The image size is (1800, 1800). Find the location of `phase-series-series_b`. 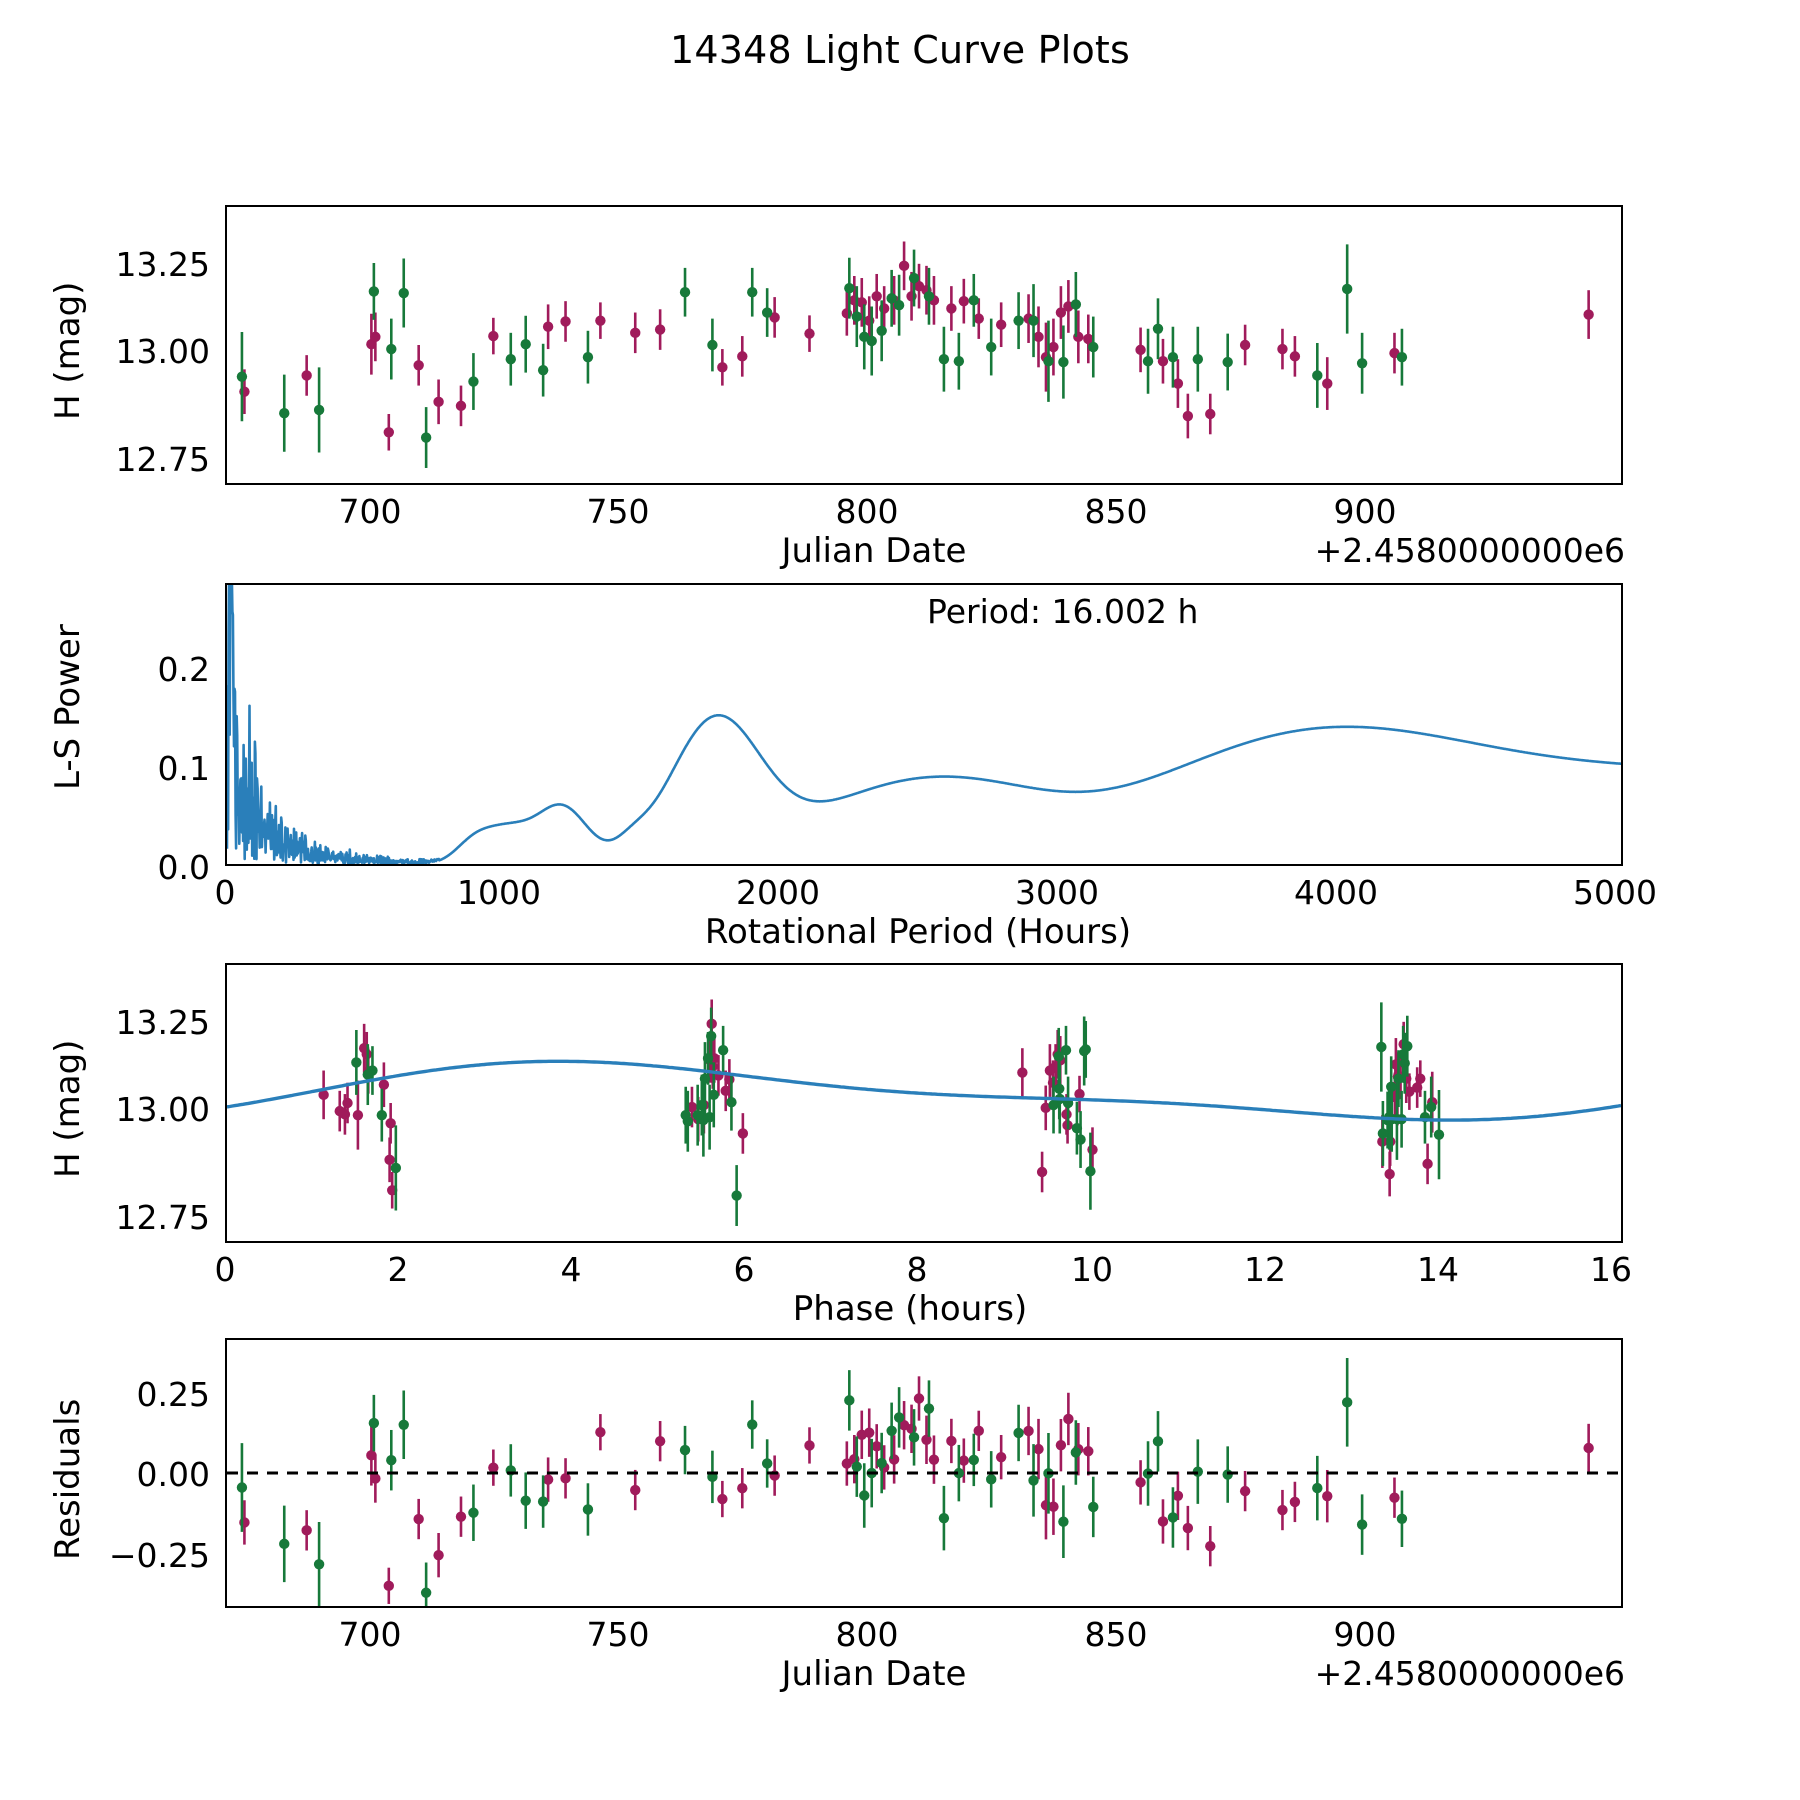

phase-series-series_b is located at coordinates (898, 1114).